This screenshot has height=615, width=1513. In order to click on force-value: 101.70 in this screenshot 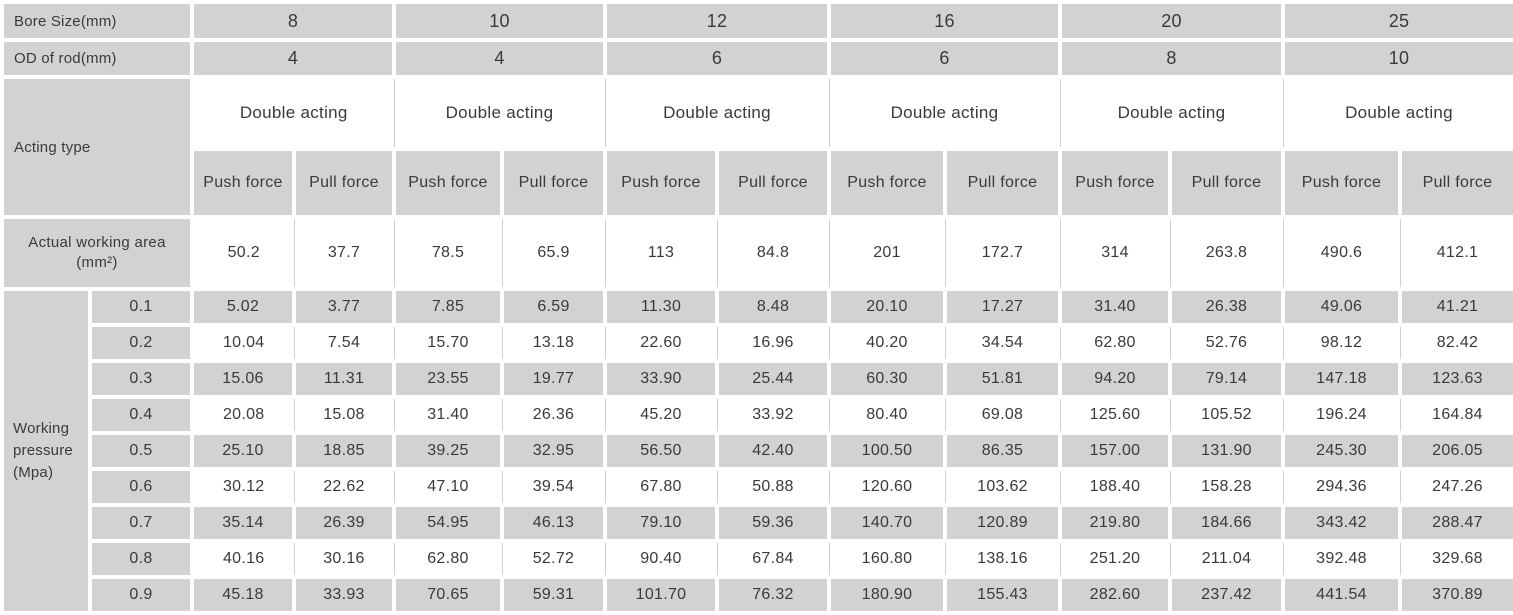, I will do `click(661, 595)`.